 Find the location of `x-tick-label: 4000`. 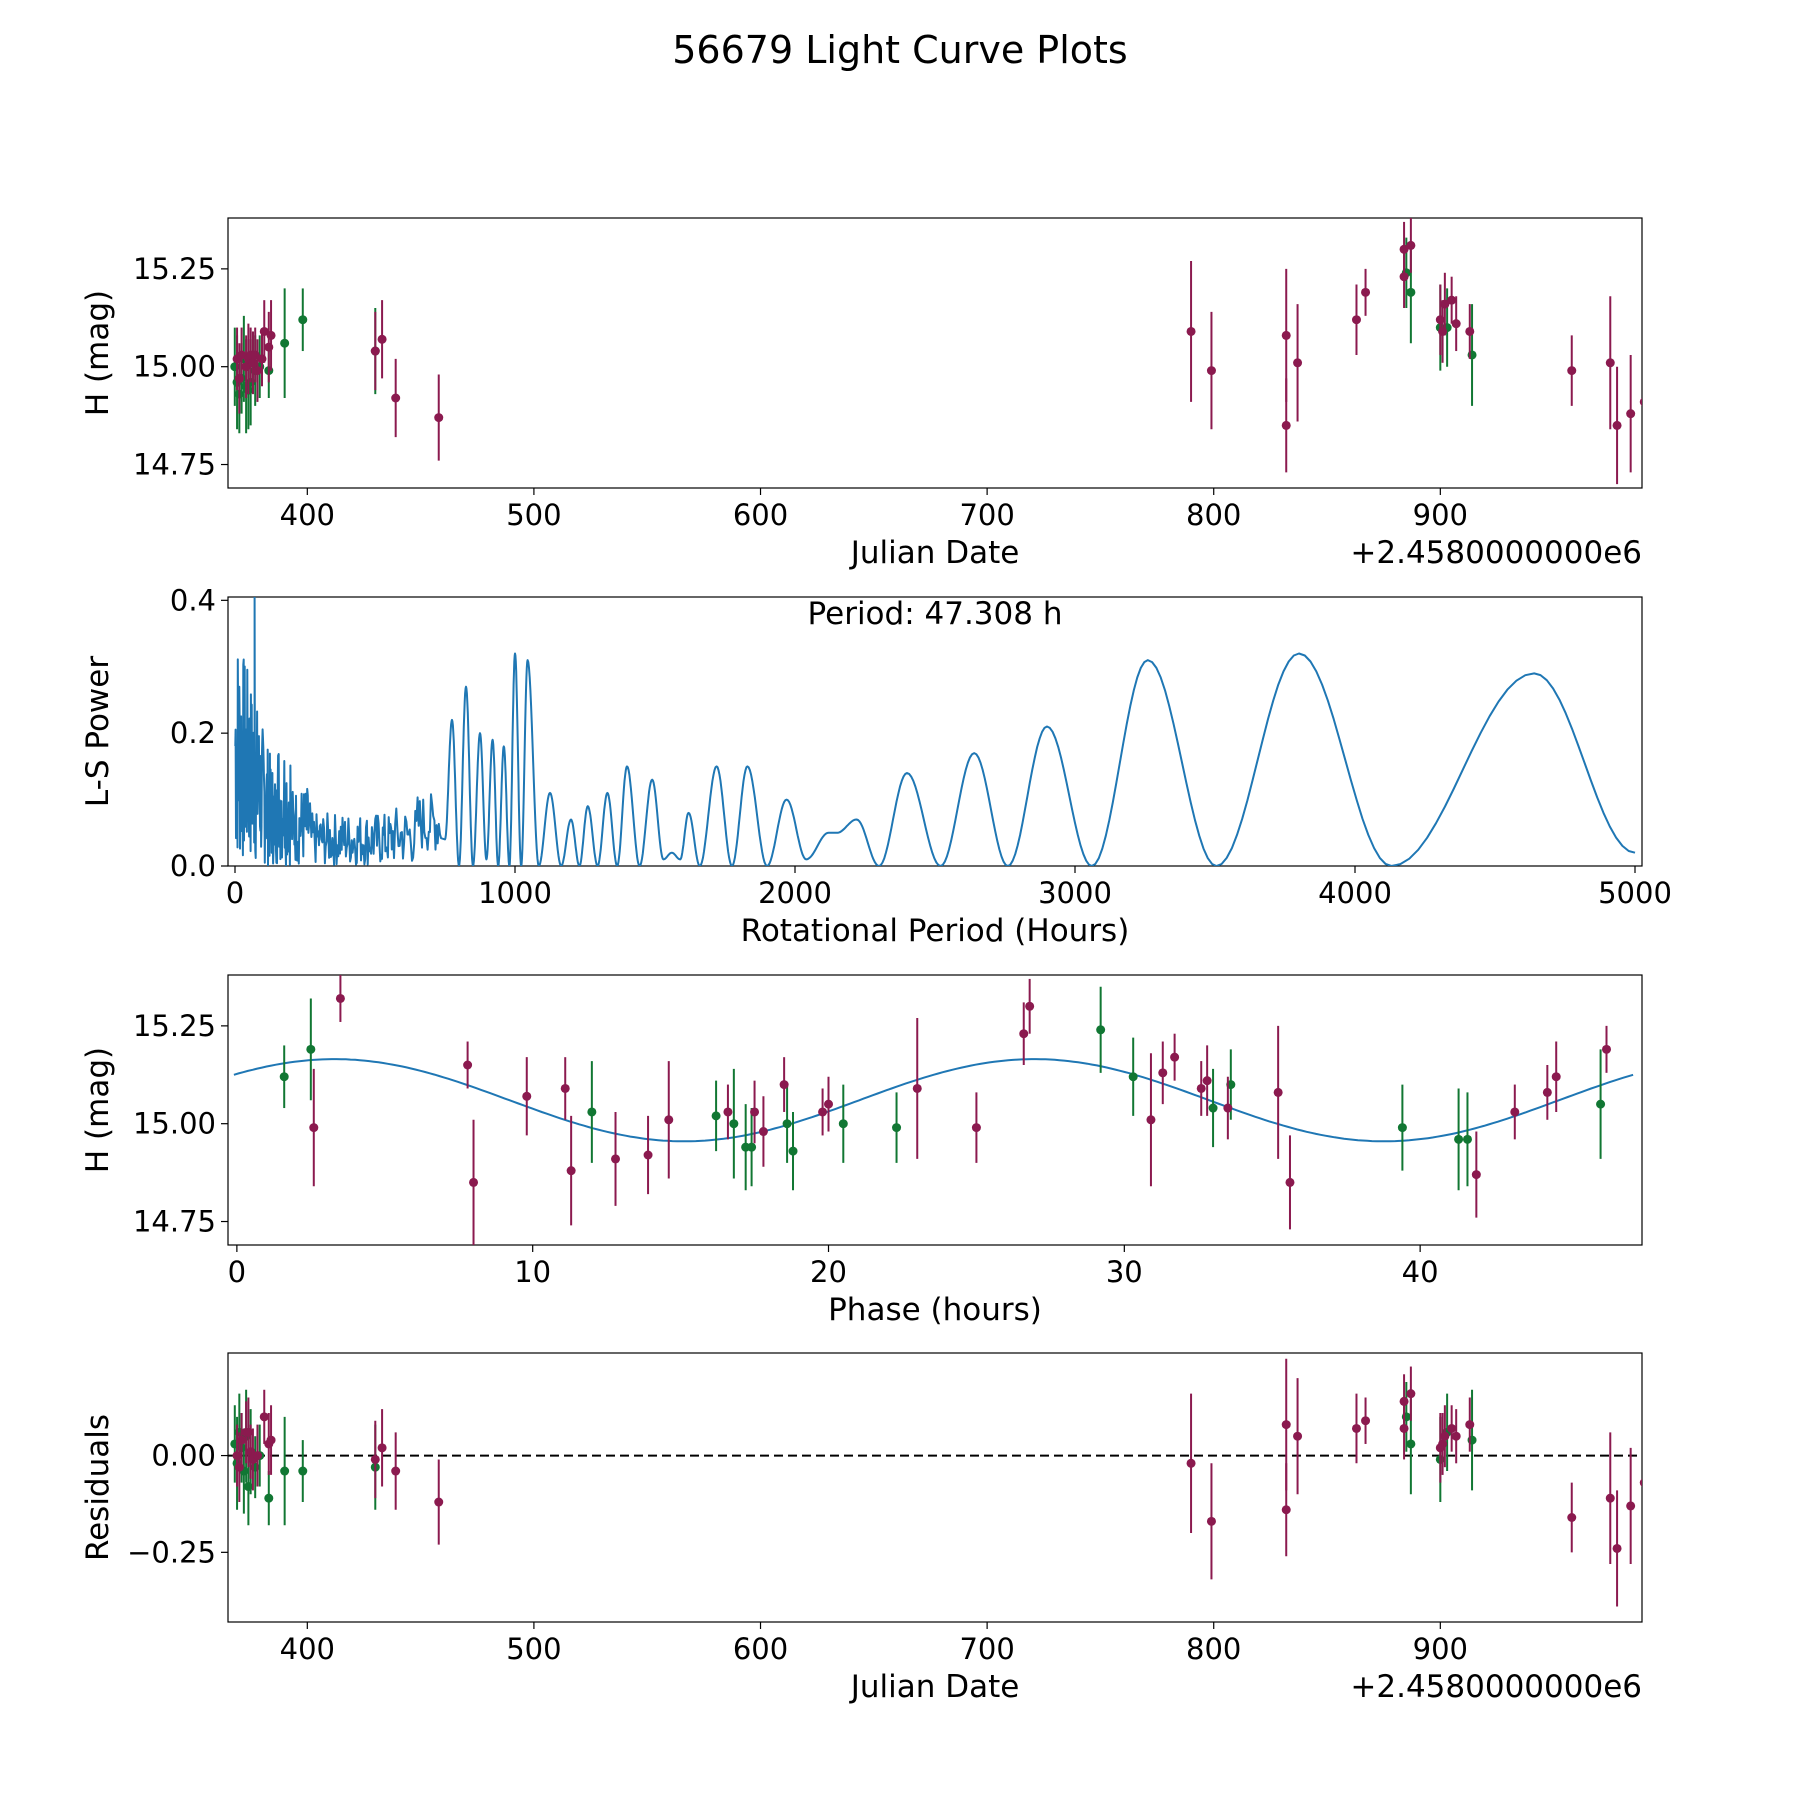

x-tick-label: 4000 is located at coordinates (1355, 893).